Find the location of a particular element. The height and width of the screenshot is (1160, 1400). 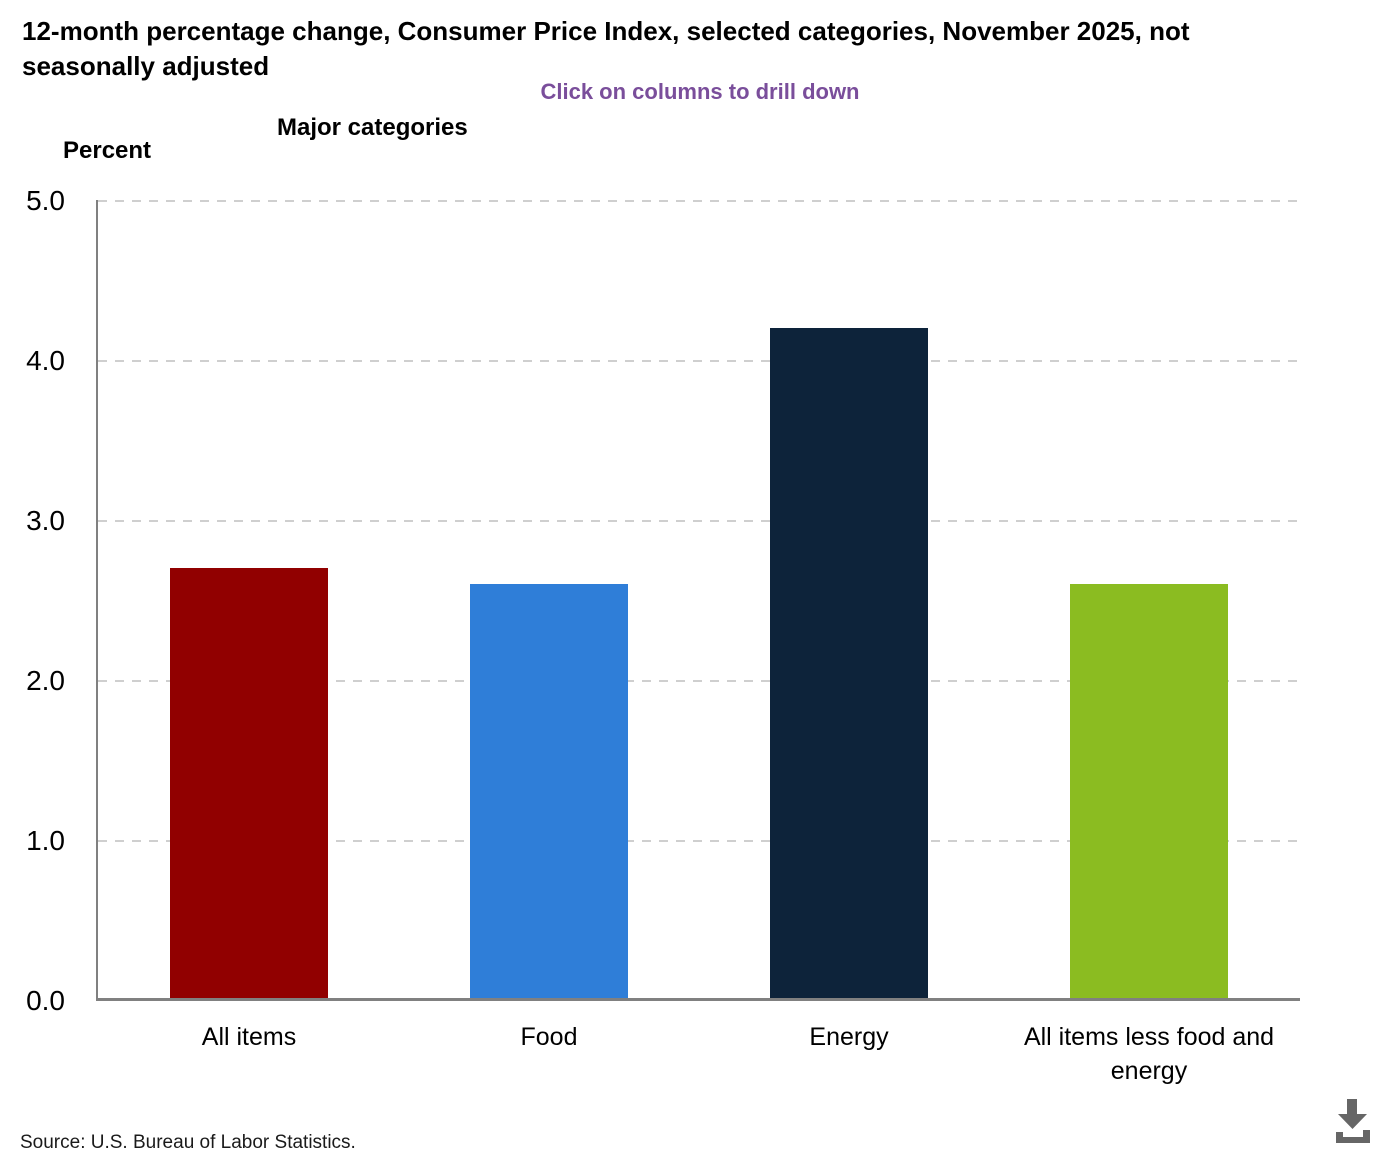

download-icon is located at coordinates (1353, 1121).